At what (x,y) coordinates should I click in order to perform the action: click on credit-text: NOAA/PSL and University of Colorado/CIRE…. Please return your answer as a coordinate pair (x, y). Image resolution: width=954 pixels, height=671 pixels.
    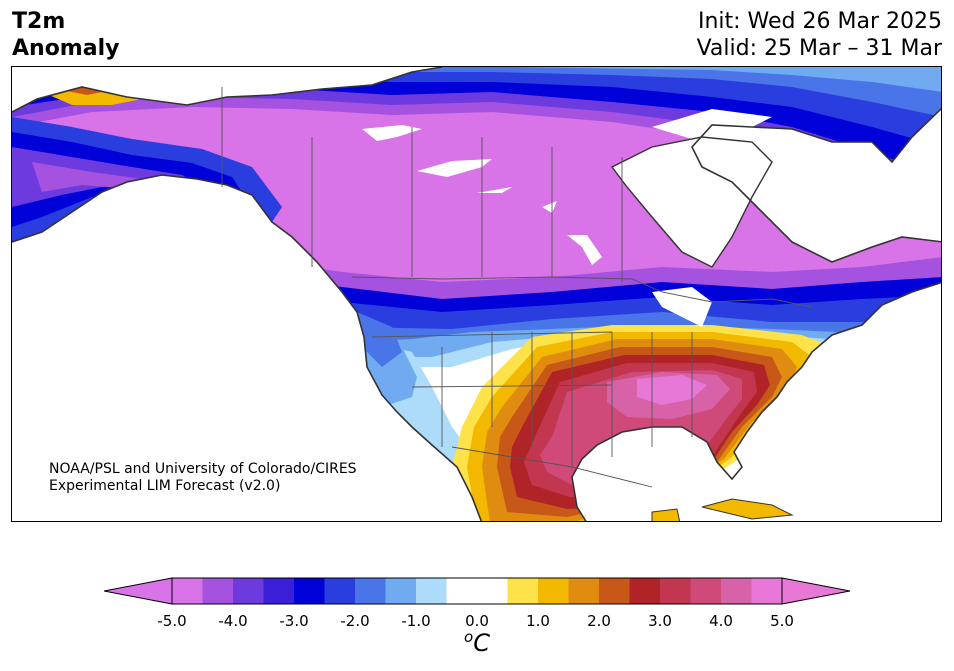
    Looking at the image, I should click on (203, 478).